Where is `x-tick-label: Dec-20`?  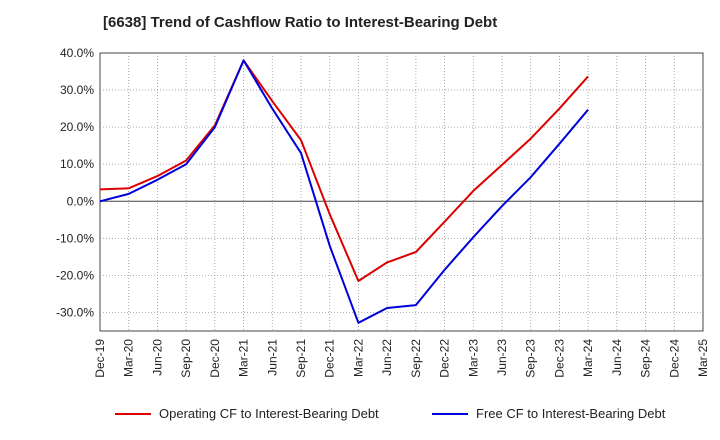 x-tick-label: Dec-20 is located at coordinates (215, 358).